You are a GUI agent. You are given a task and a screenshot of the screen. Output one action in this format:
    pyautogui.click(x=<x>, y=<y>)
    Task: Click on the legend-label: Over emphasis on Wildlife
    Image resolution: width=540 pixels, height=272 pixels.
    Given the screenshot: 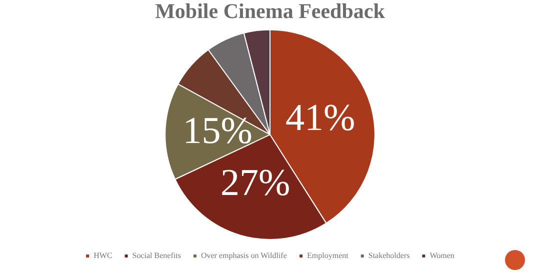 What is the action you would take?
    pyautogui.click(x=244, y=255)
    